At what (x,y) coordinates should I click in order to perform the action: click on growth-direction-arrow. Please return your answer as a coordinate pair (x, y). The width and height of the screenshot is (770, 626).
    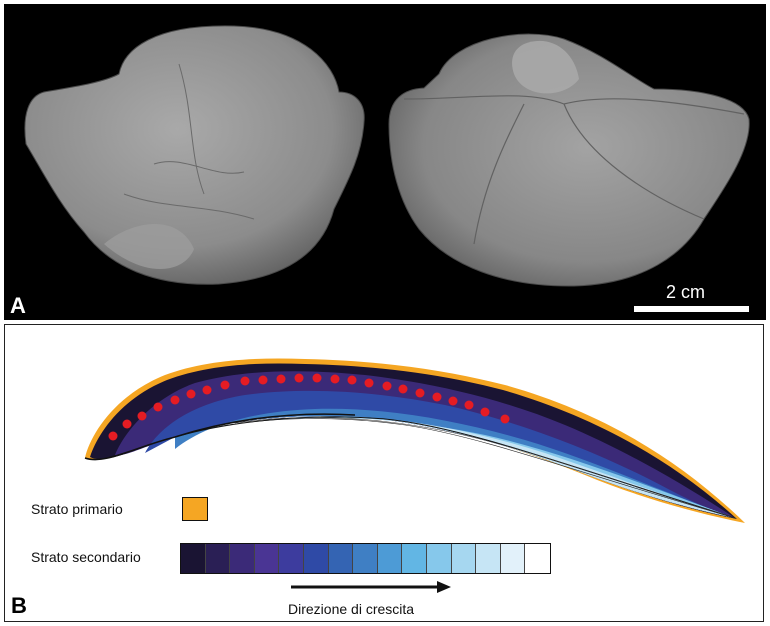
    Looking at the image, I should click on (371, 587).